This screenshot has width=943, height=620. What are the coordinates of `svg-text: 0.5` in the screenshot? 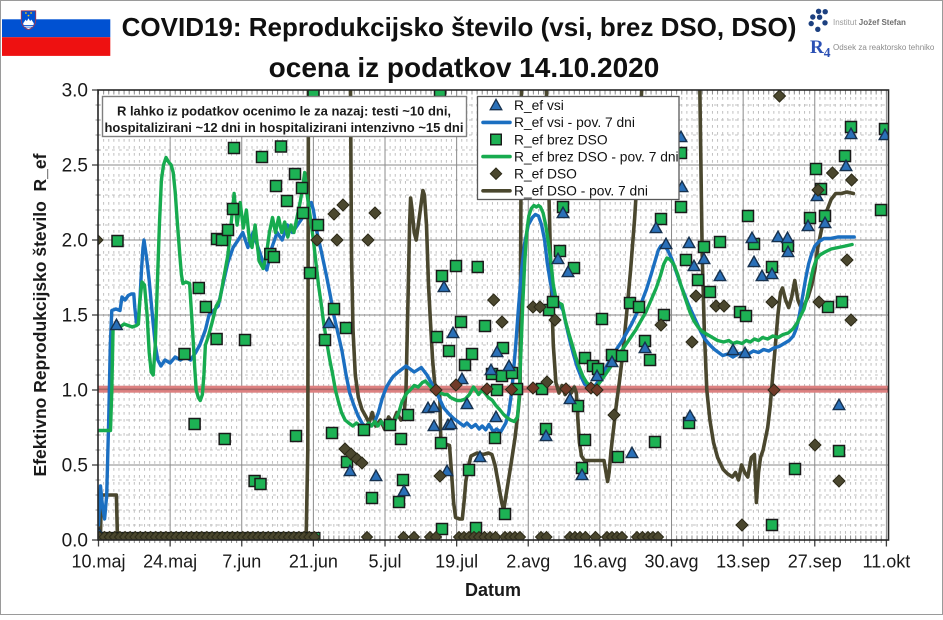 It's located at (75, 466).